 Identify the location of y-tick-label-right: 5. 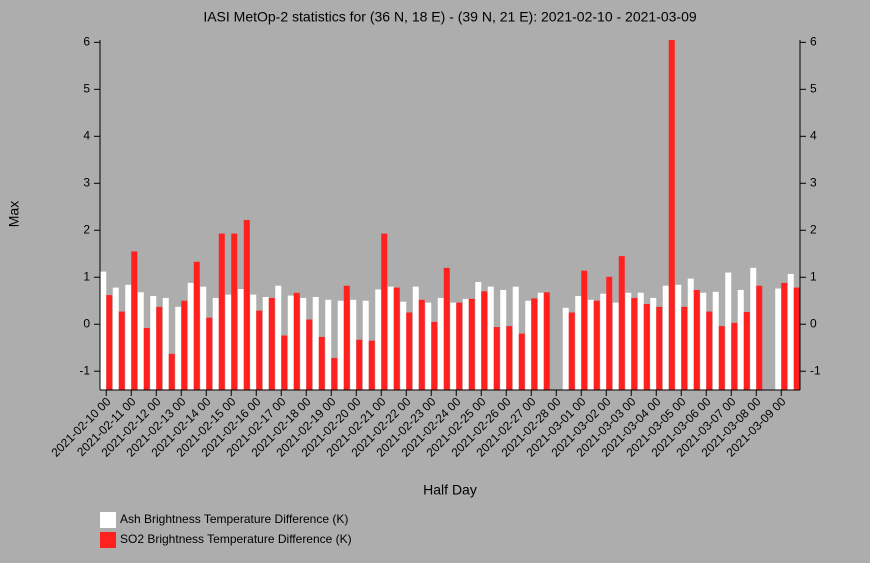
(813, 89).